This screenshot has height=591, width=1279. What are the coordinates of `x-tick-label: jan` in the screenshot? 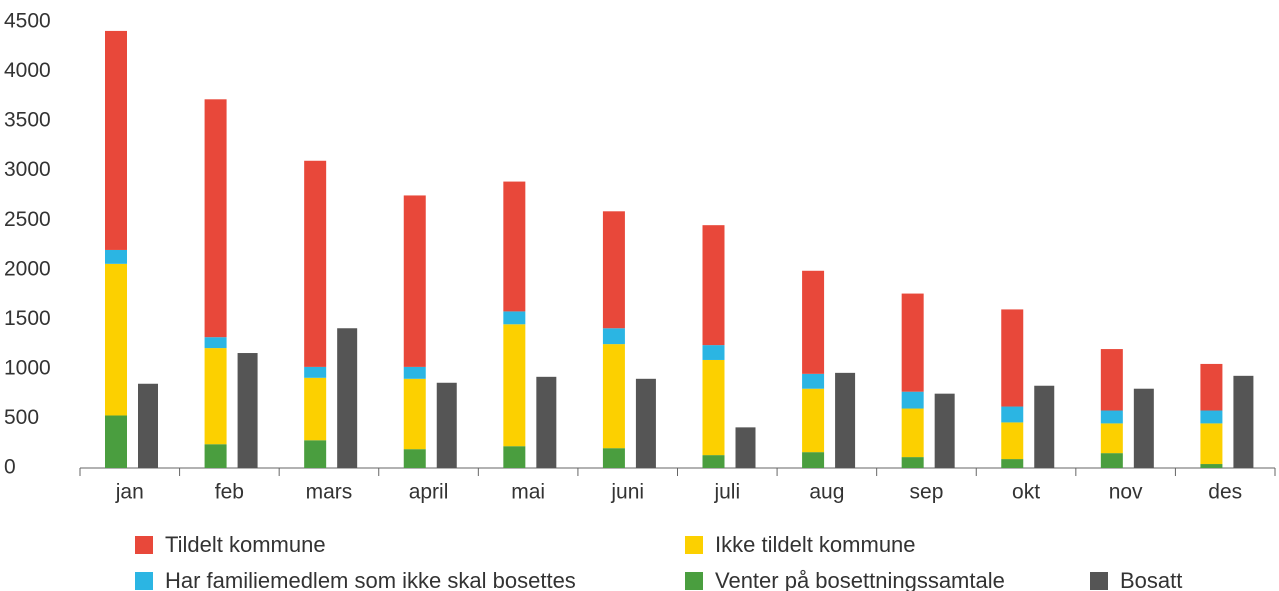 It's located at (129, 492).